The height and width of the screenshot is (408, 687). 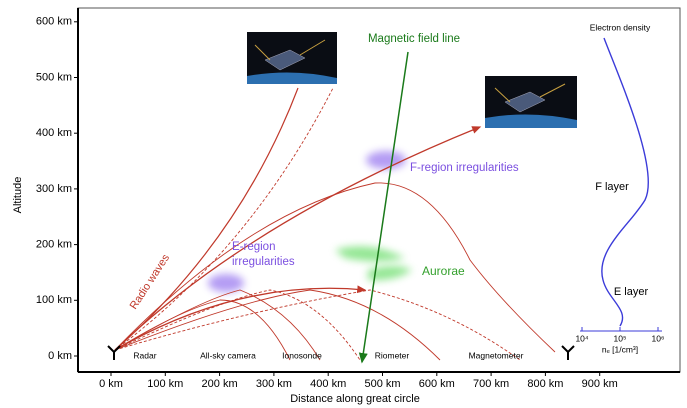 I want to click on y-axis-title: Altitude, so click(x=18, y=195).